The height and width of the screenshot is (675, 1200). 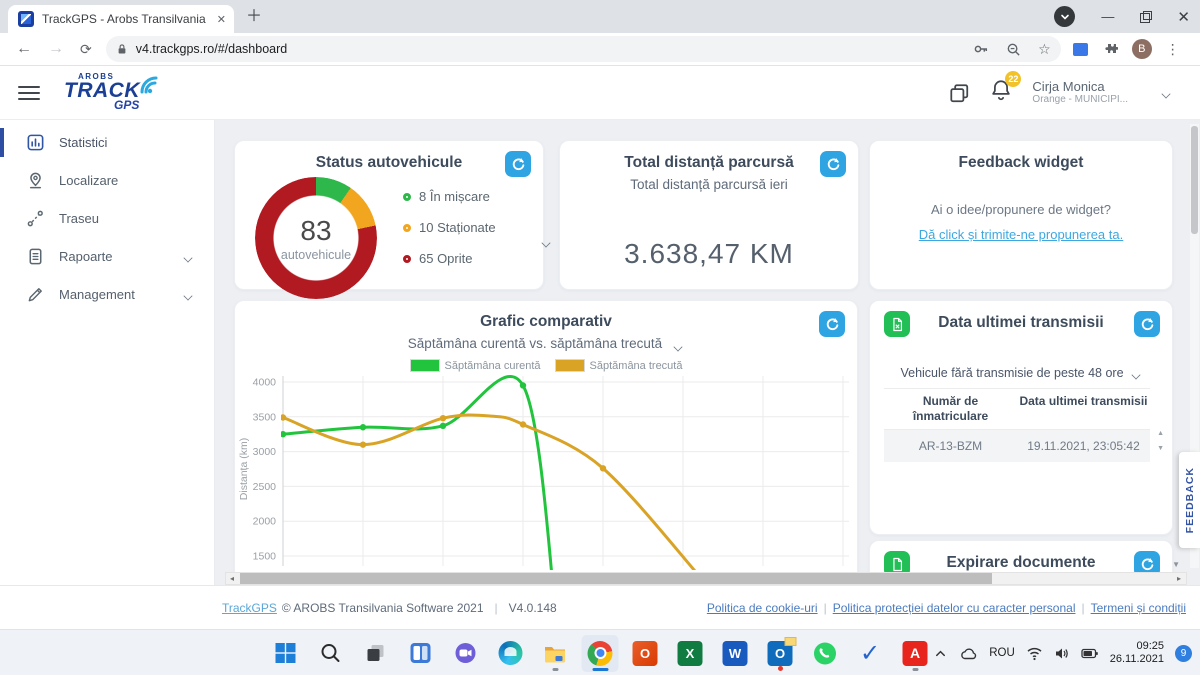 What do you see at coordinates (968, 653) in the screenshot?
I see `onedrive-cloud-icon` at bounding box center [968, 653].